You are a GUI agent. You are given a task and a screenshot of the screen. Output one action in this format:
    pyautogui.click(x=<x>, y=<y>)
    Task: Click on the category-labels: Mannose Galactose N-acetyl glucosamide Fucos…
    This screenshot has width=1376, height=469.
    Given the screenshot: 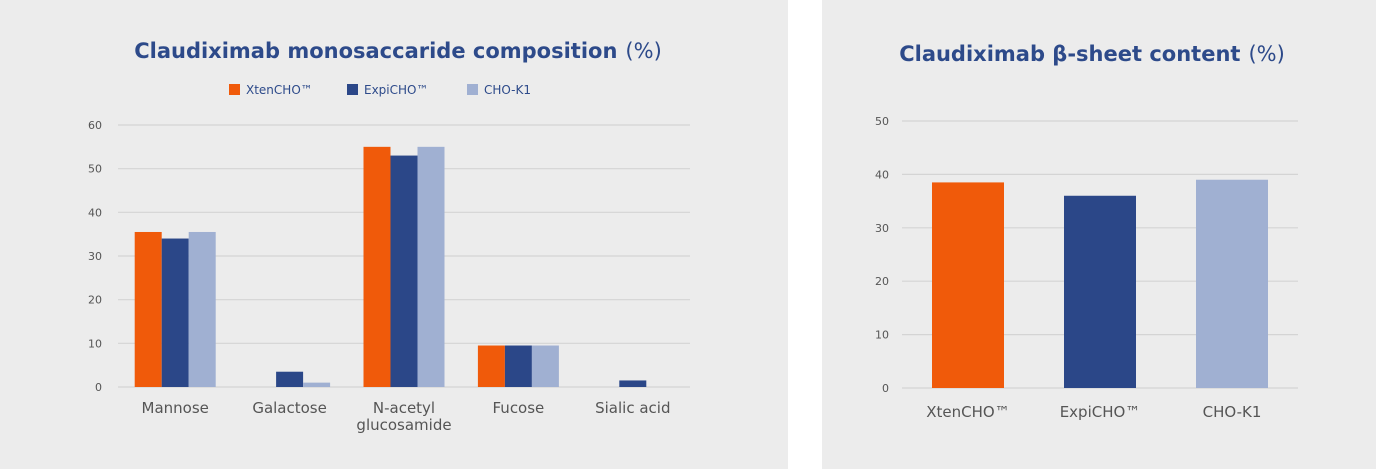 What is the action you would take?
    pyautogui.click(x=406, y=416)
    